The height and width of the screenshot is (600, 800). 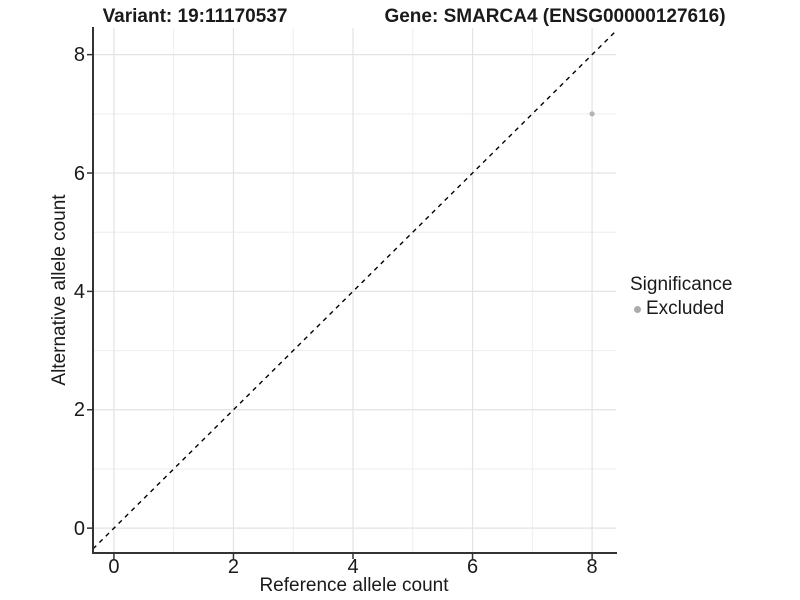 I want to click on y-tick-label: 2, so click(x=79, y=410).